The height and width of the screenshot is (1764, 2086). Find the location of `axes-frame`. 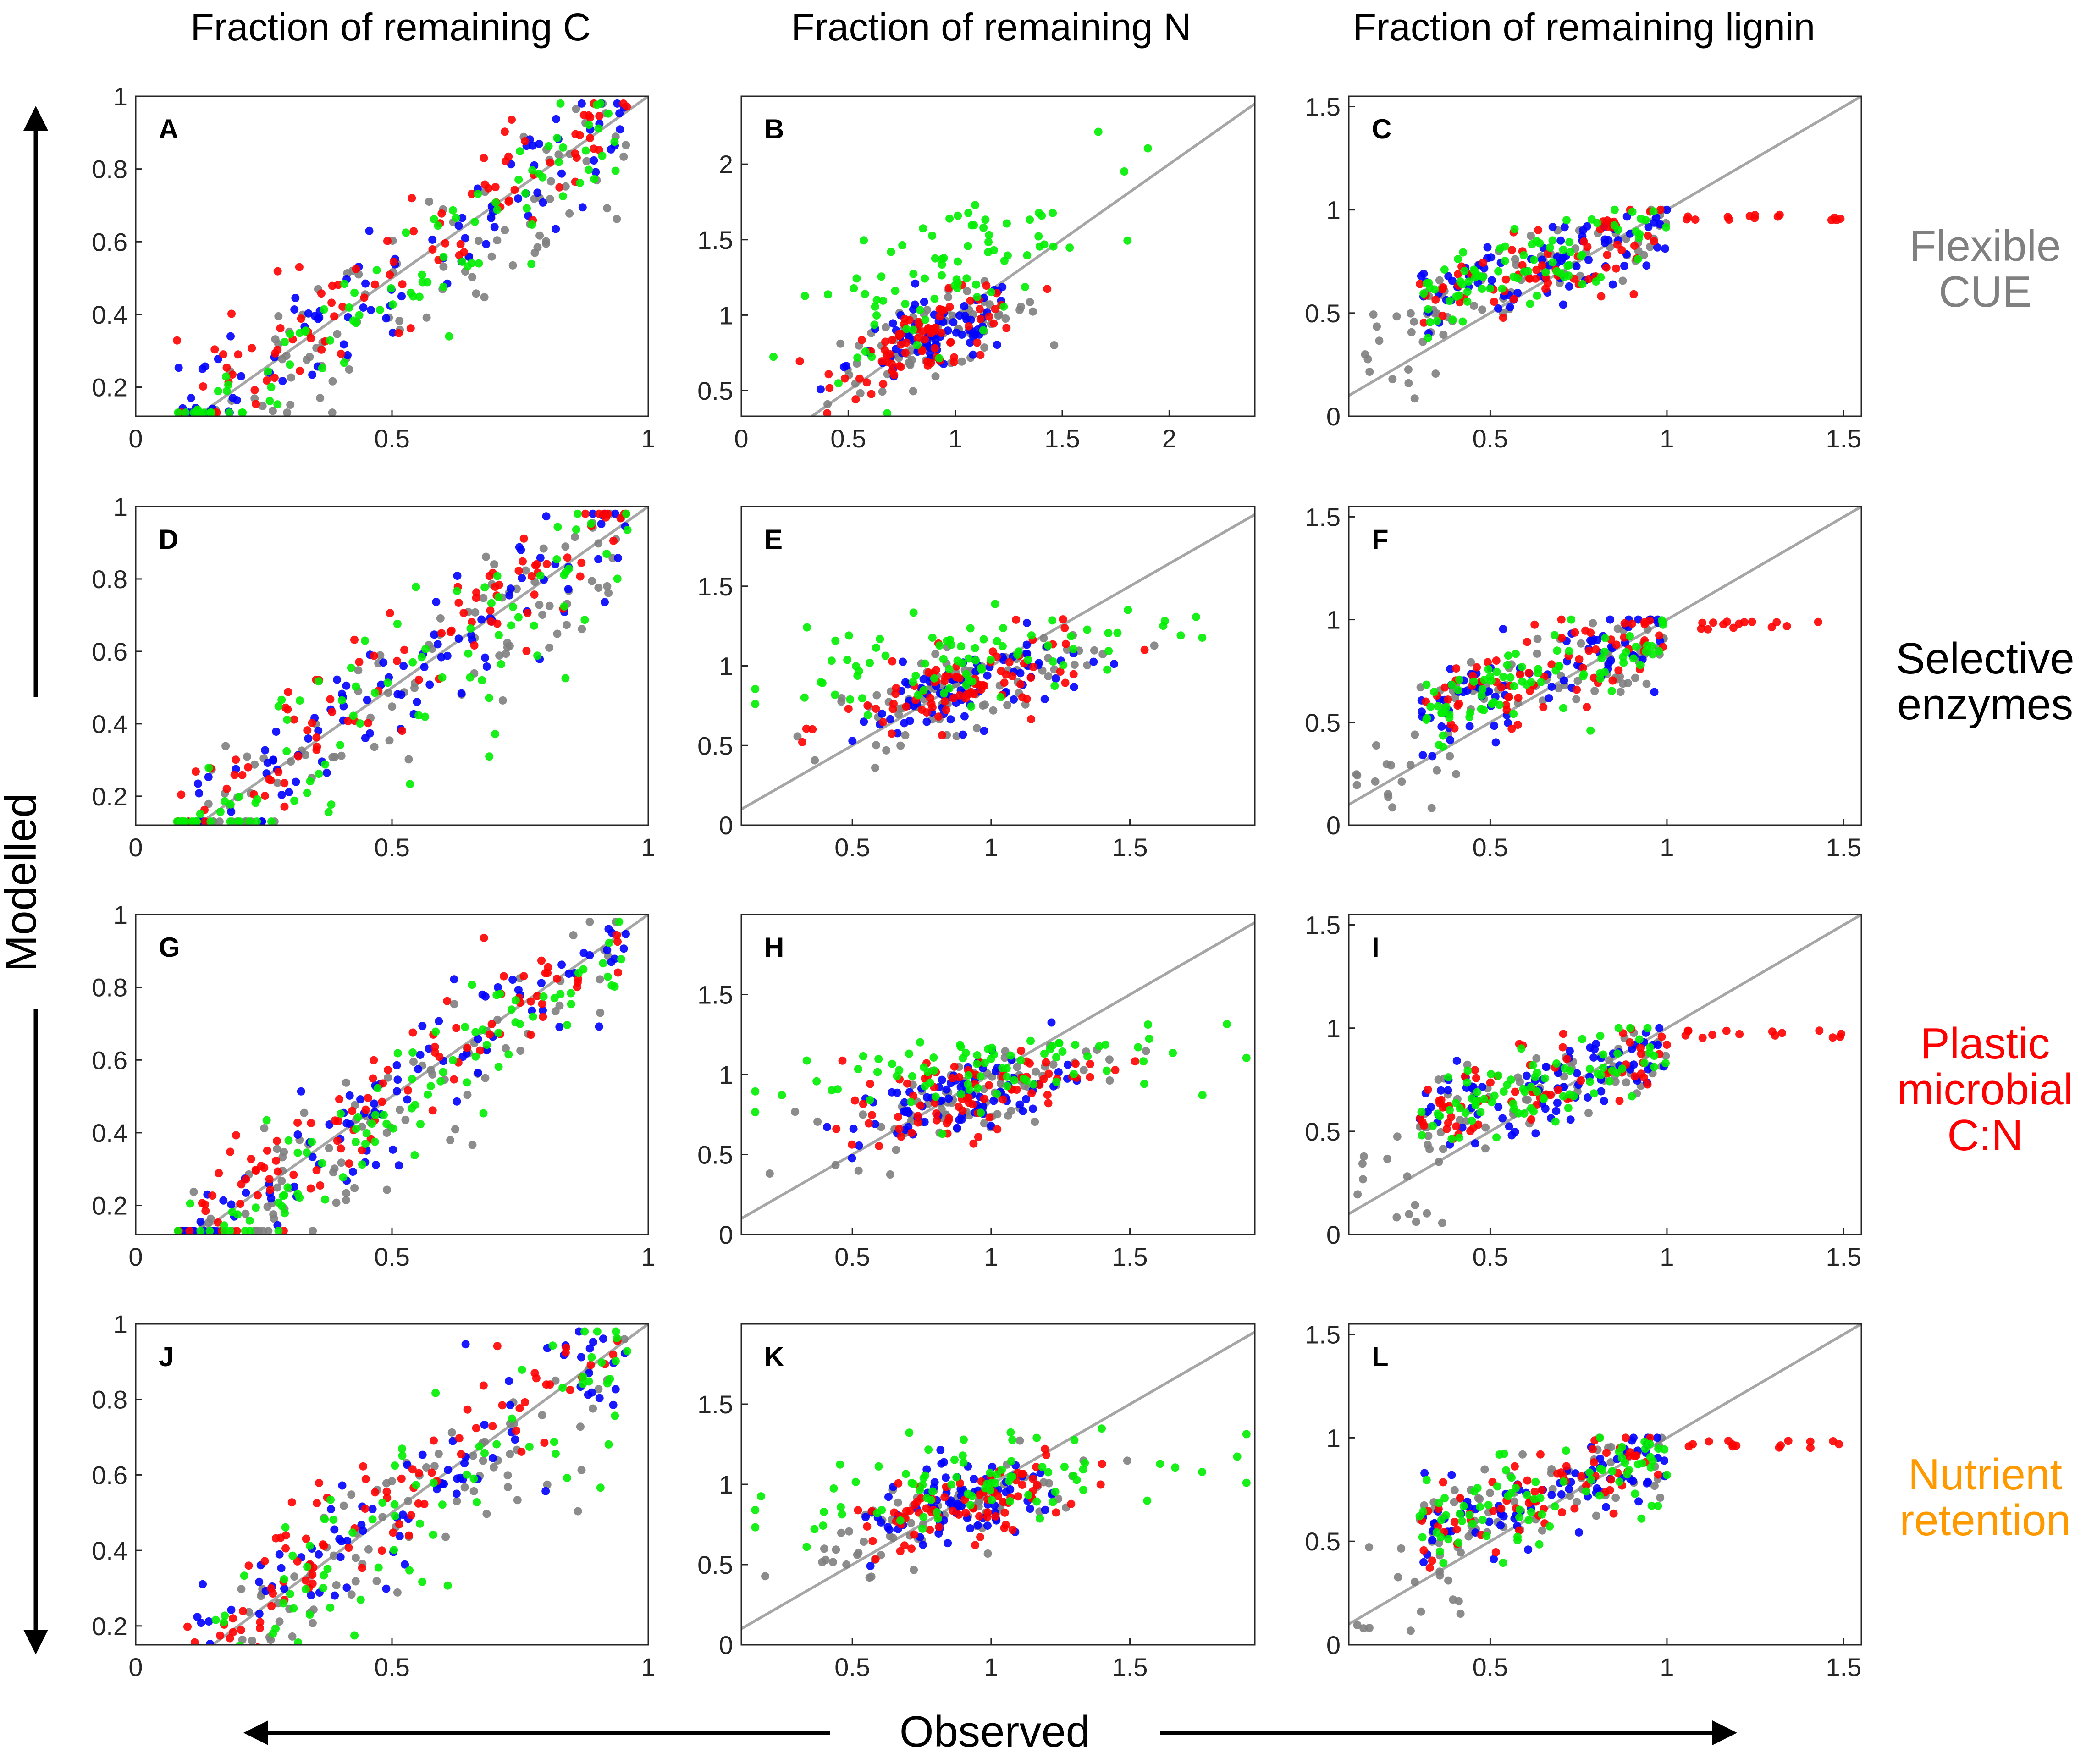

axes-frame is located at coordinates (392, 1074).